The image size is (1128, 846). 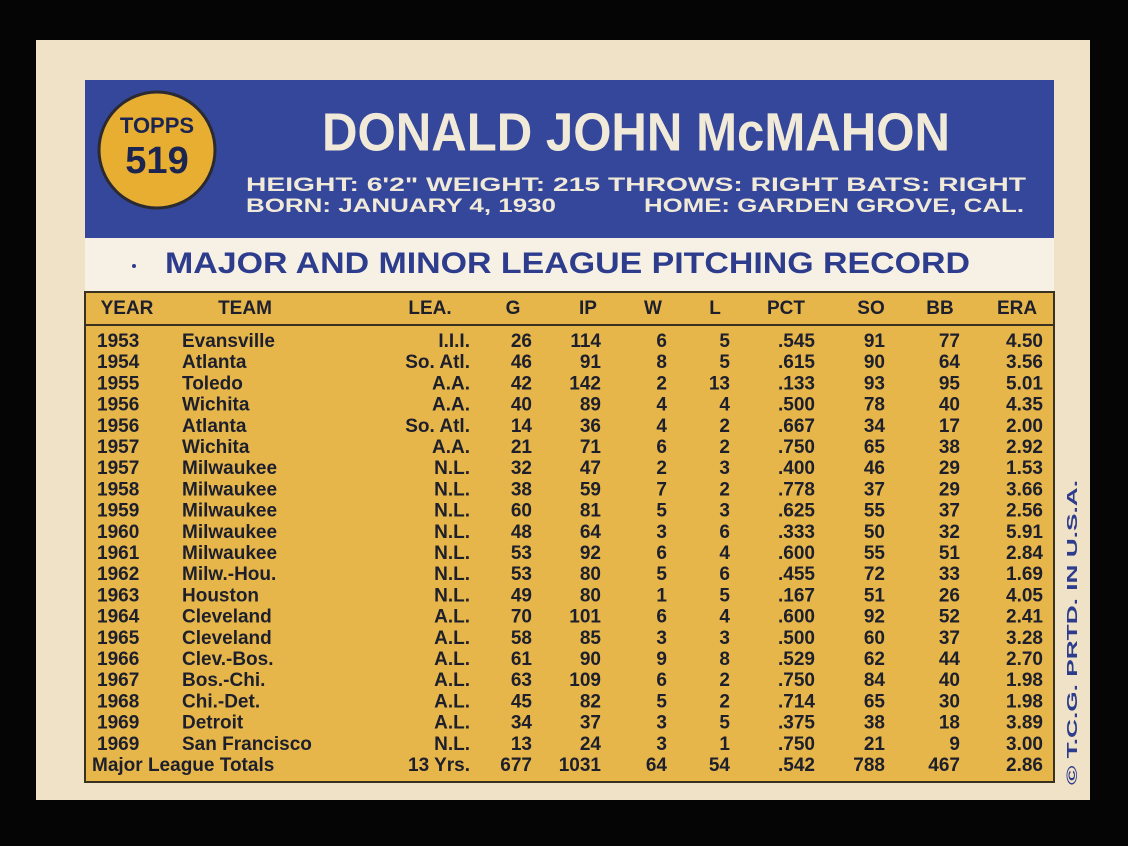 What do you see at coordinates (796, 701) in the screenshot?
I see `table-cell: .714` at bounding box center [796, 701].